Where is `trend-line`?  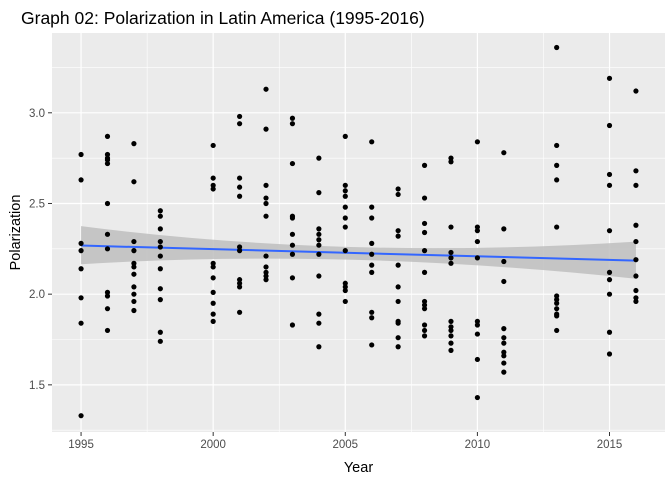 trend-line is located at coordinates (358, 253).